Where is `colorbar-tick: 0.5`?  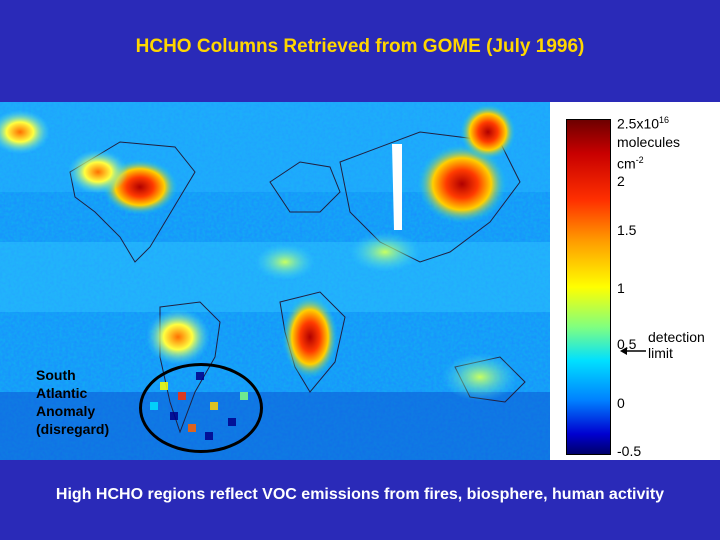
colorbar-tick: 0.5 is located at coordinates (627, 344).